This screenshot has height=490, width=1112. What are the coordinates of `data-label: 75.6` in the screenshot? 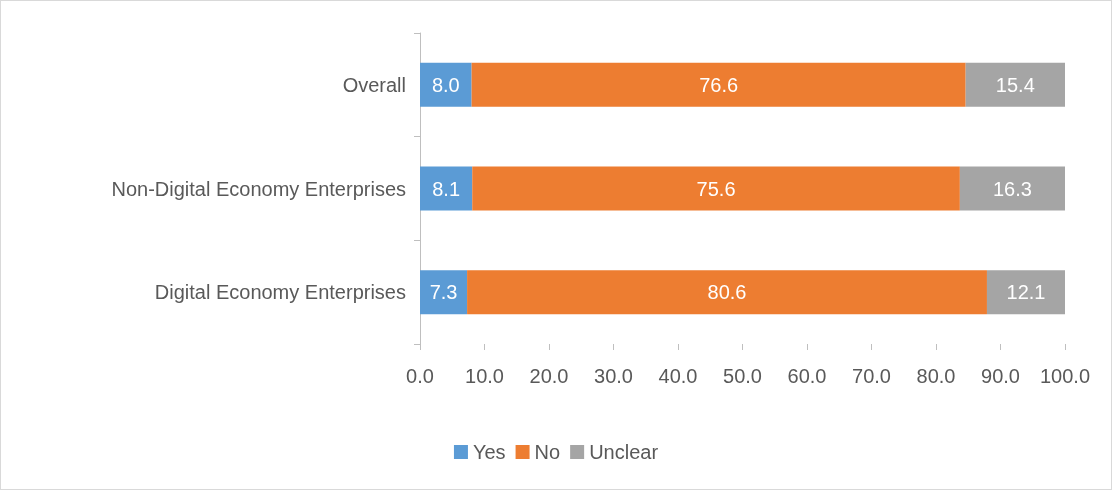 It's located at (716, 188).